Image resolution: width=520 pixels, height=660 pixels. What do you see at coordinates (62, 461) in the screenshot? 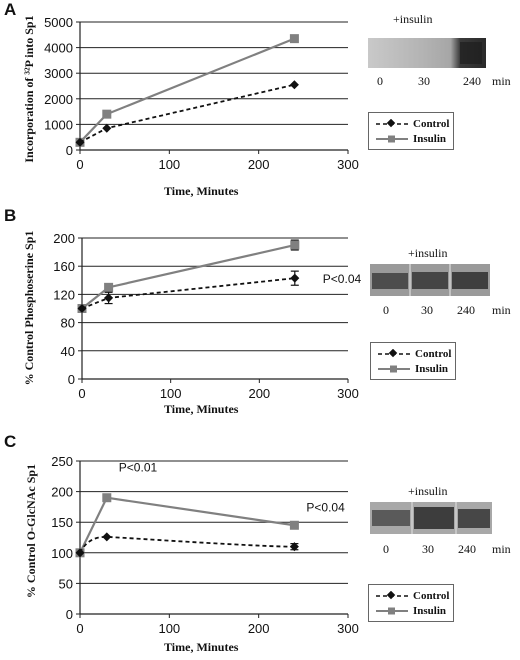
I see `y-tick-label: 250` at bounding box center [62, 461].